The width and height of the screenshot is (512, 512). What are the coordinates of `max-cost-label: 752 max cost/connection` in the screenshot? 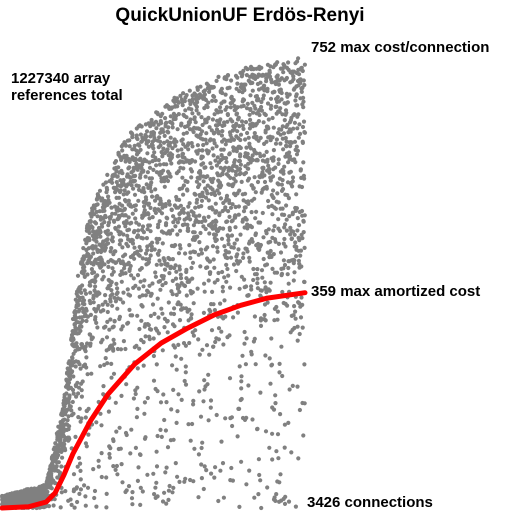 It's located at (400, 47).